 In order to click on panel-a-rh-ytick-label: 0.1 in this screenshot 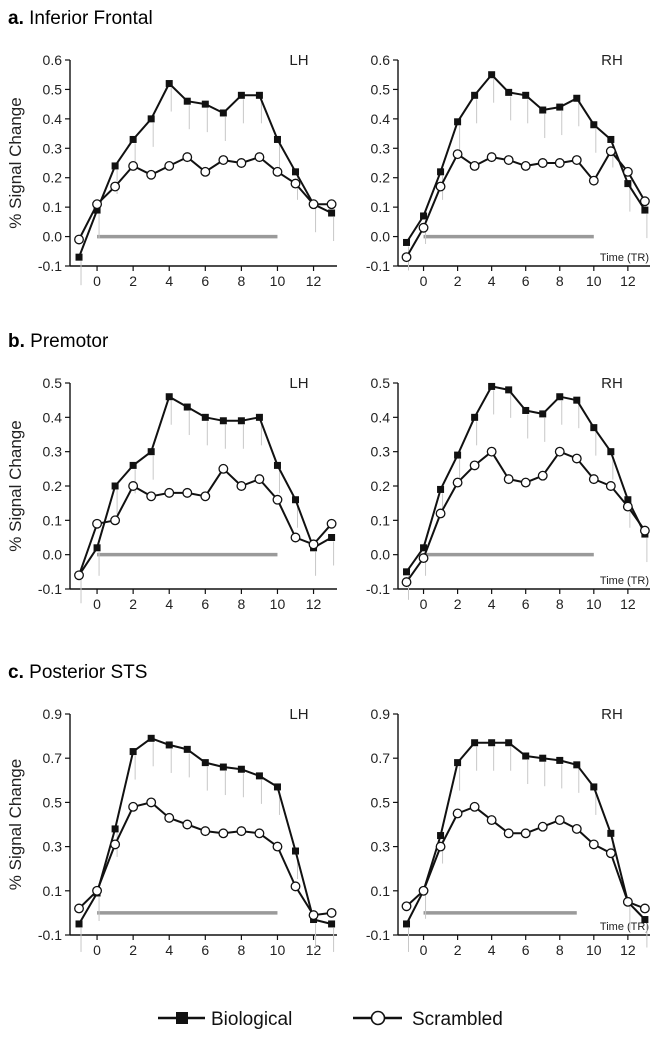, I will do `click(381, 207)`.